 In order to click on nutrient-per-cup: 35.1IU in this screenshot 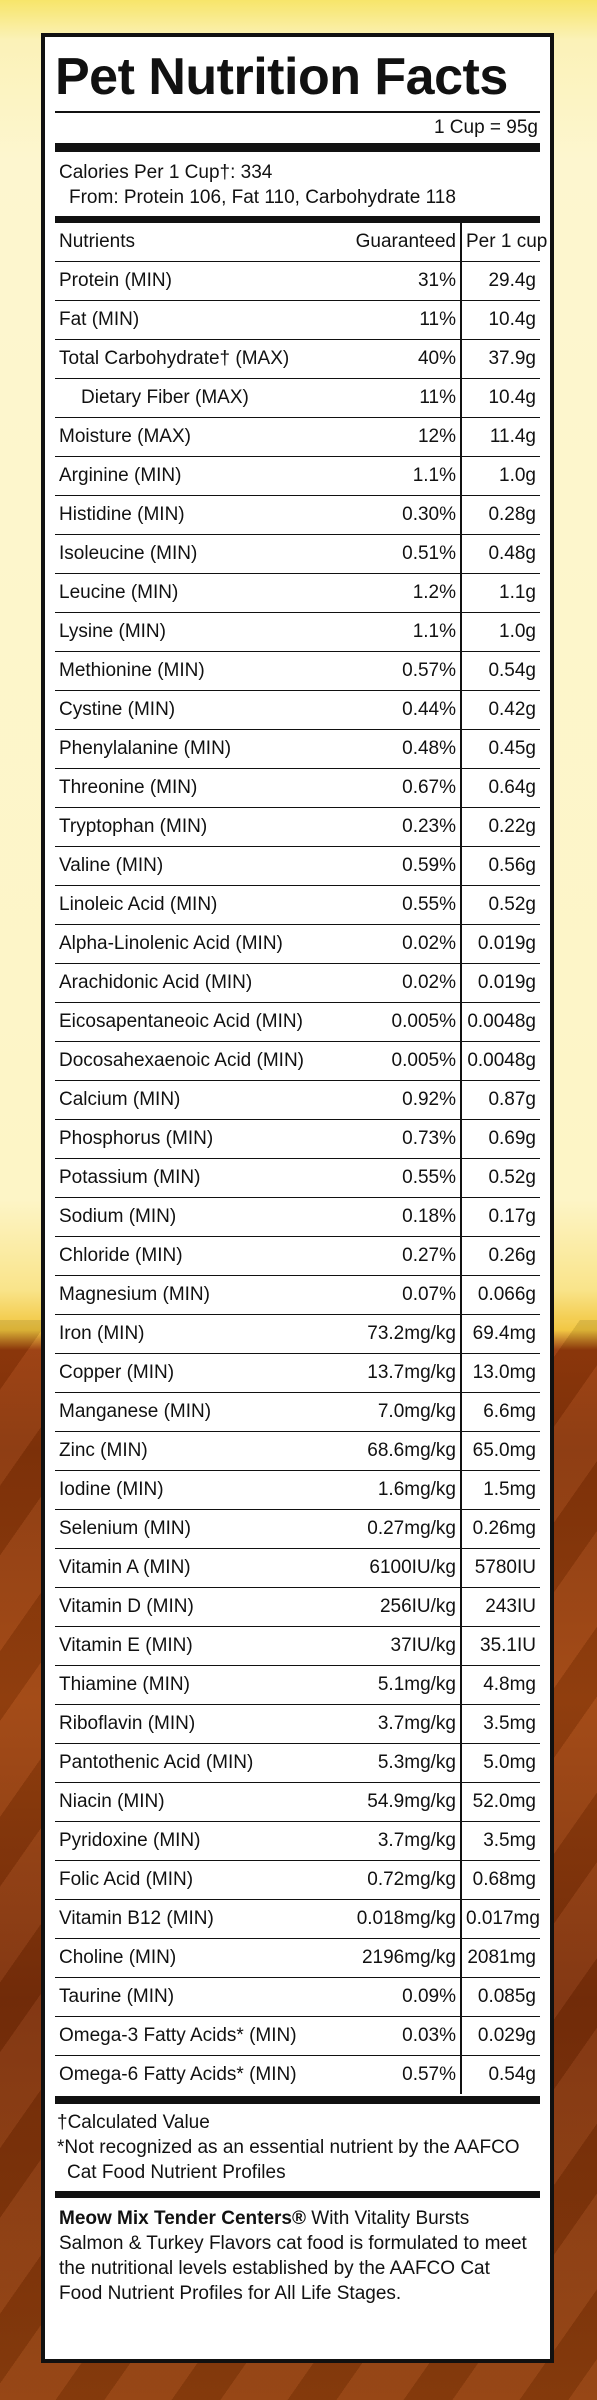, I will do `click(500, 1646)`.